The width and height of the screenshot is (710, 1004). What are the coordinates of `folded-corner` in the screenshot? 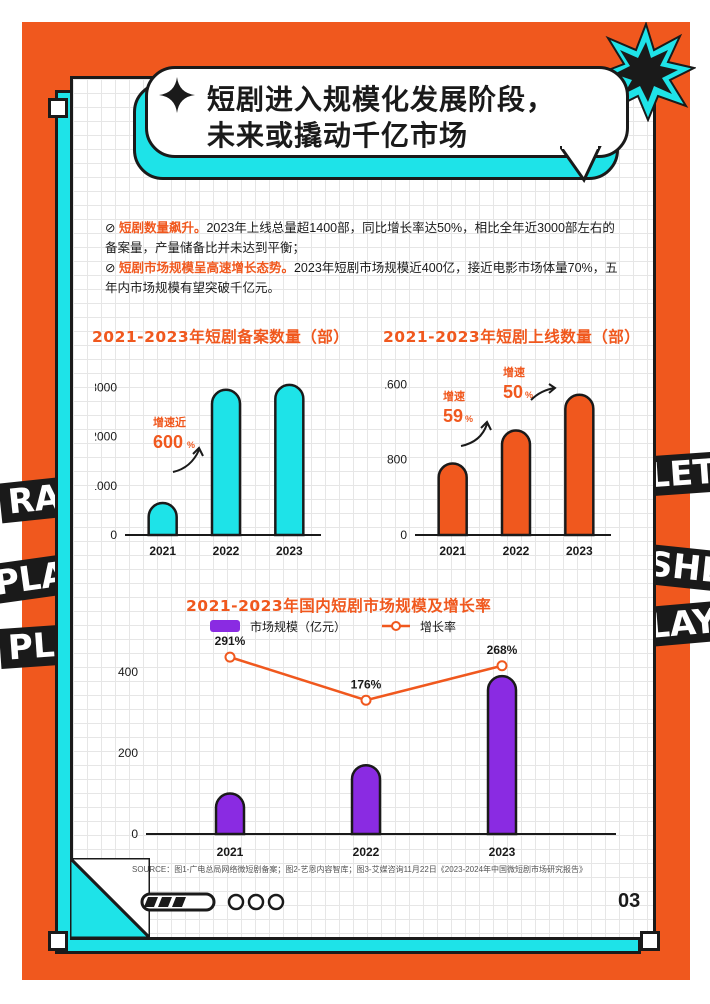 It's located at (110, 898).